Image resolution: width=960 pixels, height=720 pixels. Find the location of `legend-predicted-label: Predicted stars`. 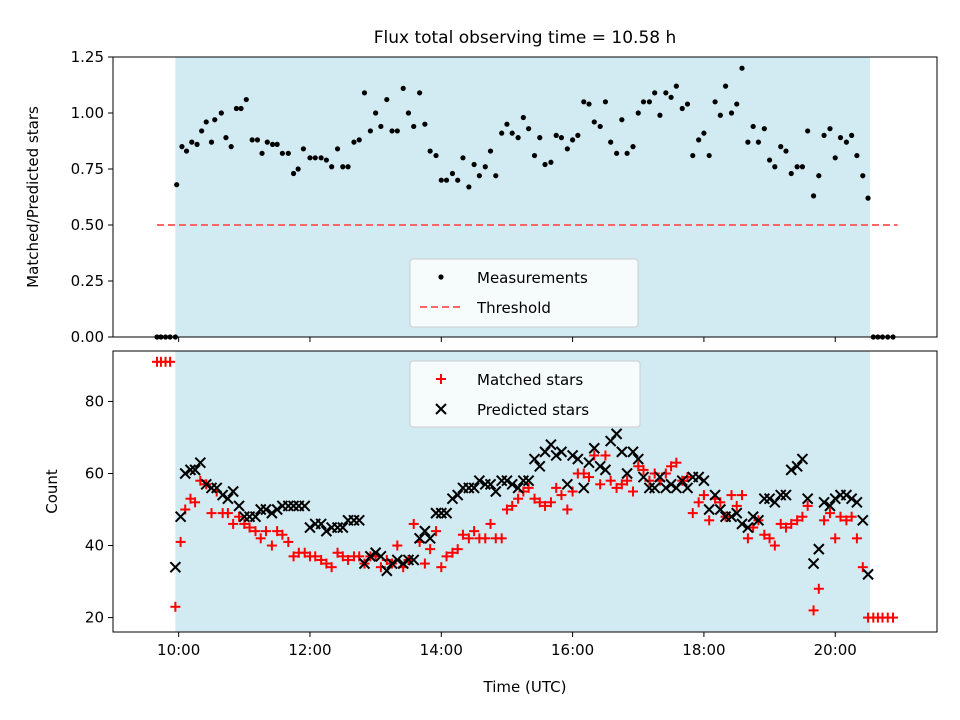

legend-predicted-label: Predicted stars is located at coordinates (533, 410).